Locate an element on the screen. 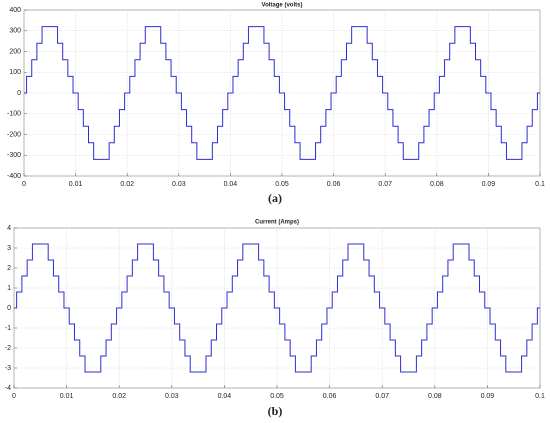 The width and height of the screenshot is (550, 423). y-tick-label: -200 is located at coordinates (14, 134).